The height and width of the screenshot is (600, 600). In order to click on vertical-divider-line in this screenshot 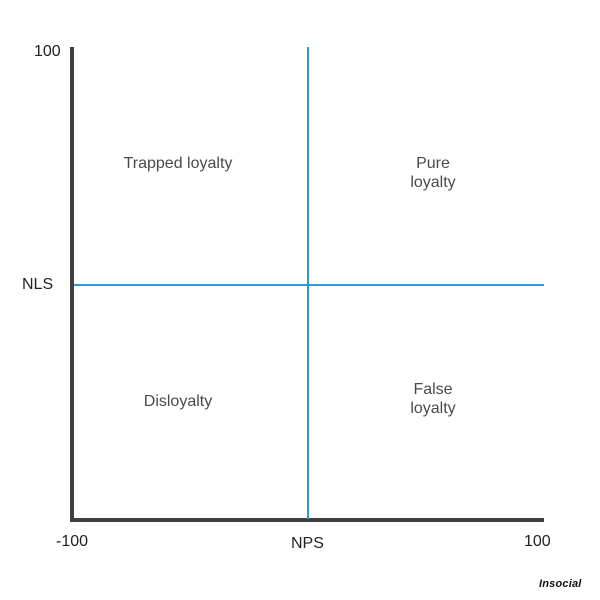, I will do `click(308, 283)`.